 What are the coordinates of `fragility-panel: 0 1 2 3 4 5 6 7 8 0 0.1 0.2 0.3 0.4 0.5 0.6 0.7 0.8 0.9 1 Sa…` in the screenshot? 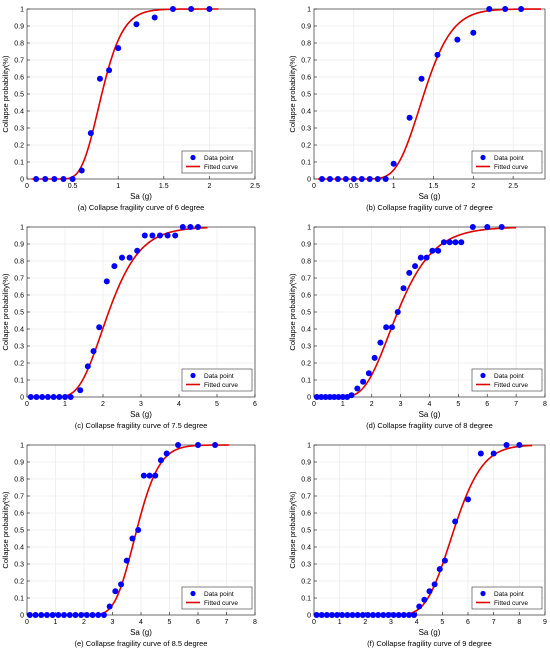 It's located at (129, 545).